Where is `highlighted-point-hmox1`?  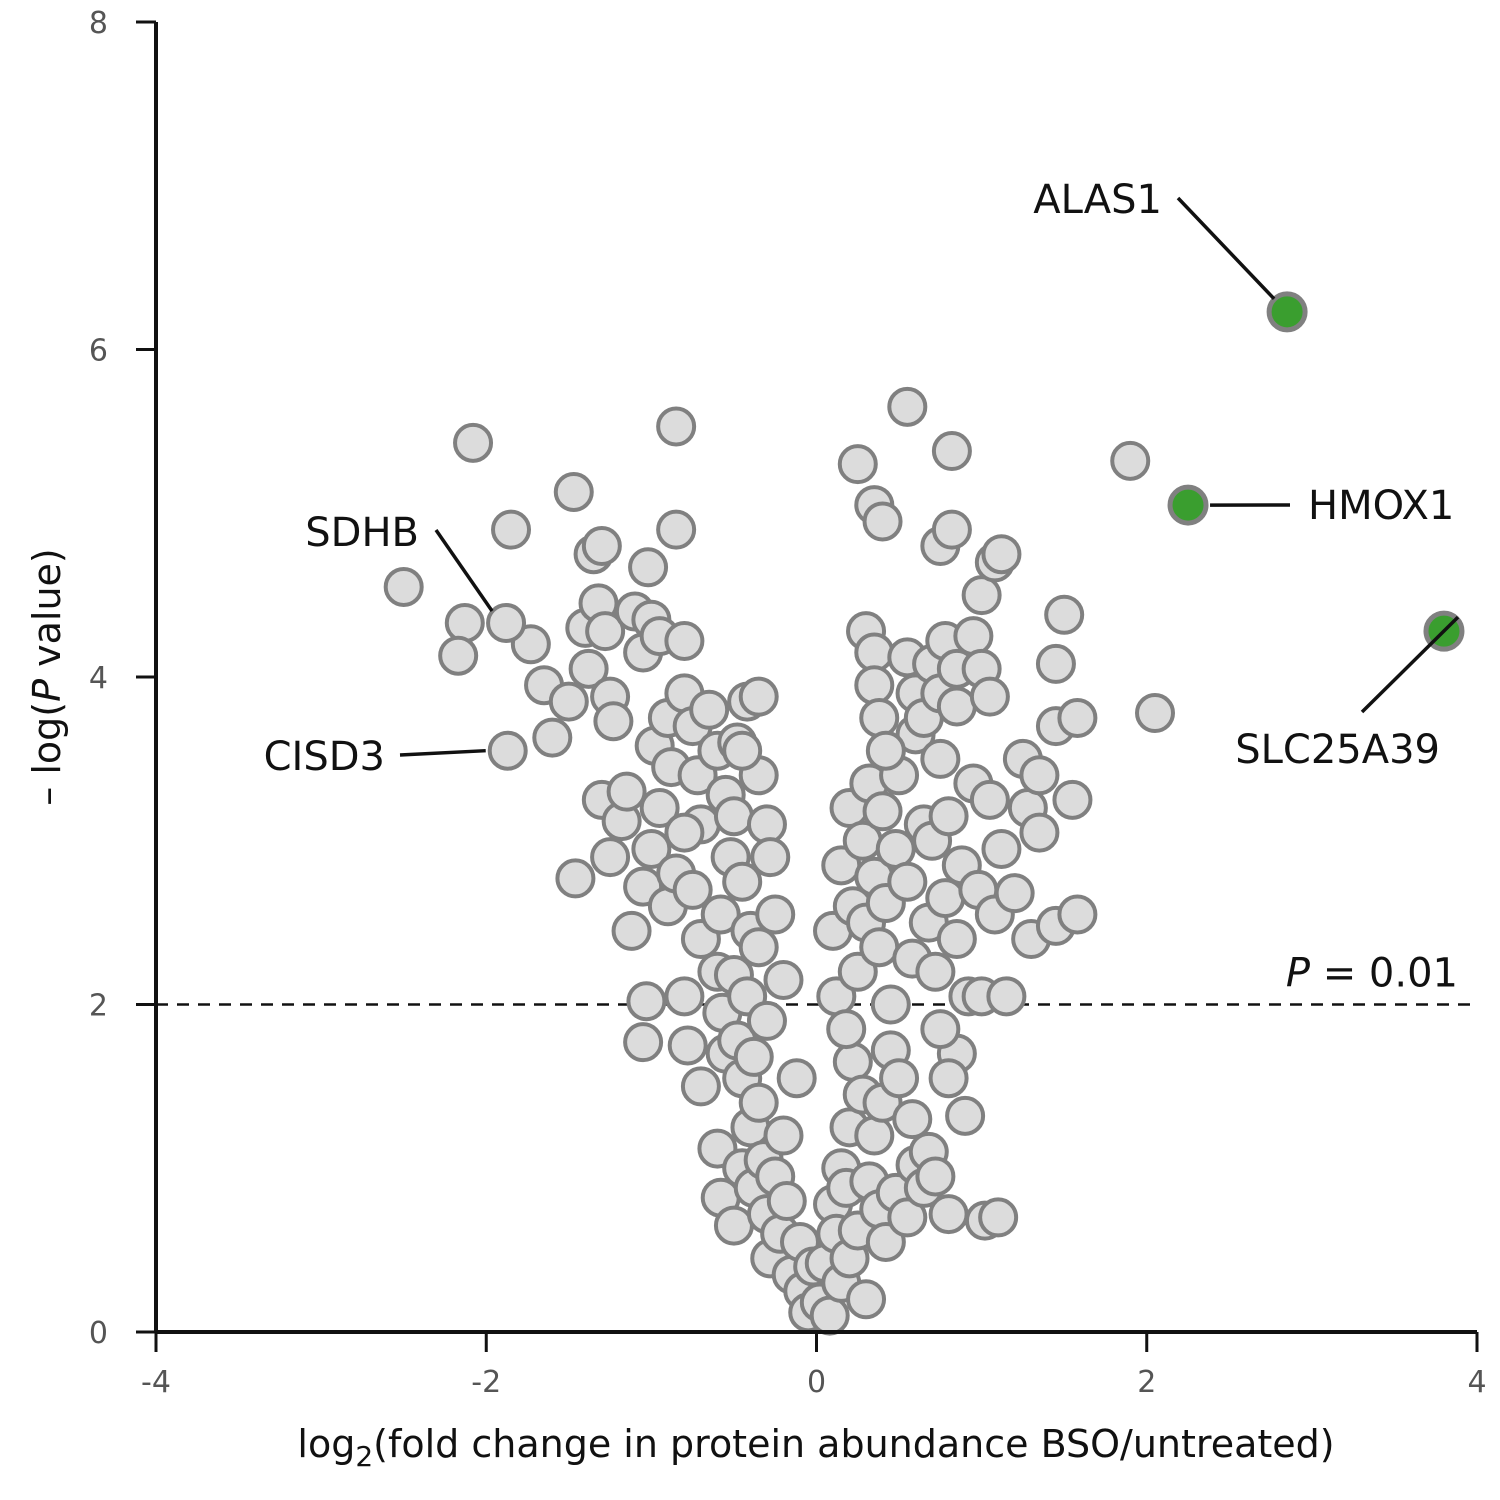 highlighted-point-hmox1 is located at coordinates (1188, 505).